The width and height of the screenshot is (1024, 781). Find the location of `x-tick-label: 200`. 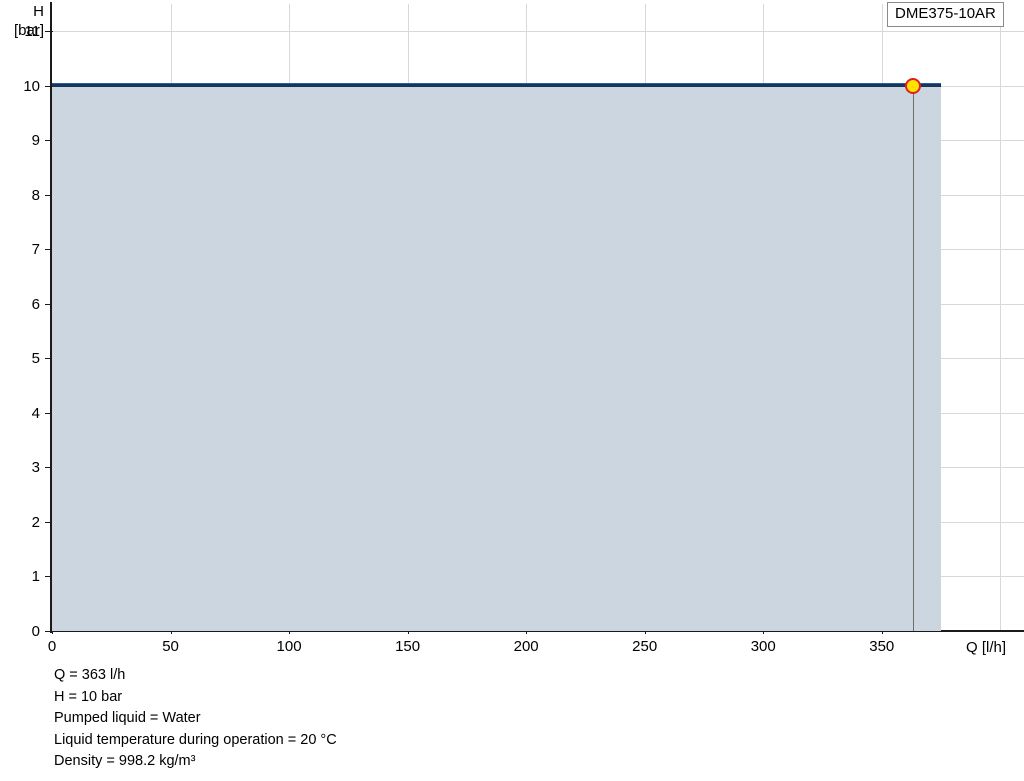

x-tick-label: 200 is located at coordinates (526, 646).